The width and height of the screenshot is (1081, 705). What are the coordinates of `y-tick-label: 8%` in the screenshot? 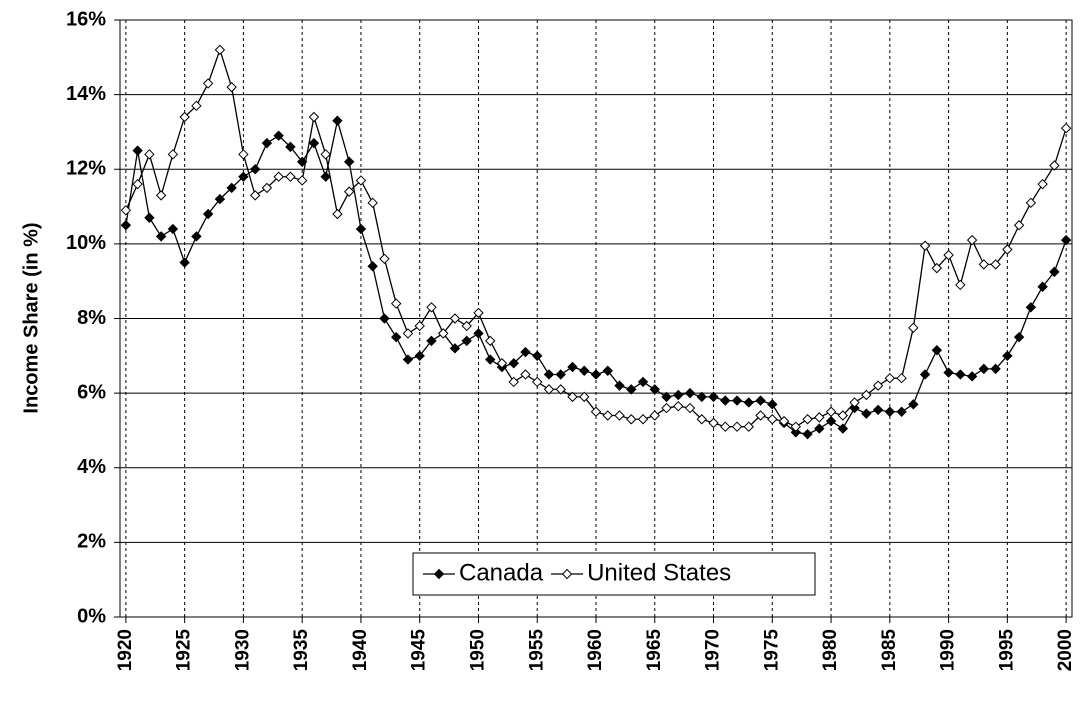 It's located at (91, 318).